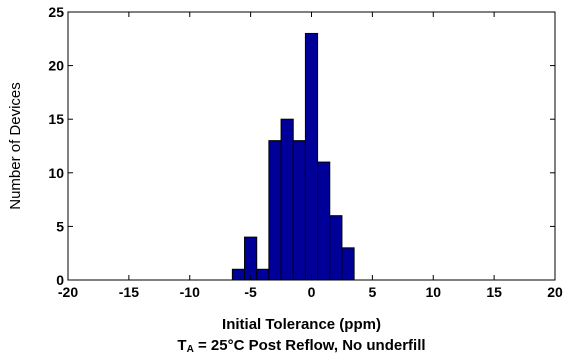 This screenshot has width=566, height=358. Describe the element at coordinates (56, 12) in the screenshot. I see `y-tick-label: 25` at that location.